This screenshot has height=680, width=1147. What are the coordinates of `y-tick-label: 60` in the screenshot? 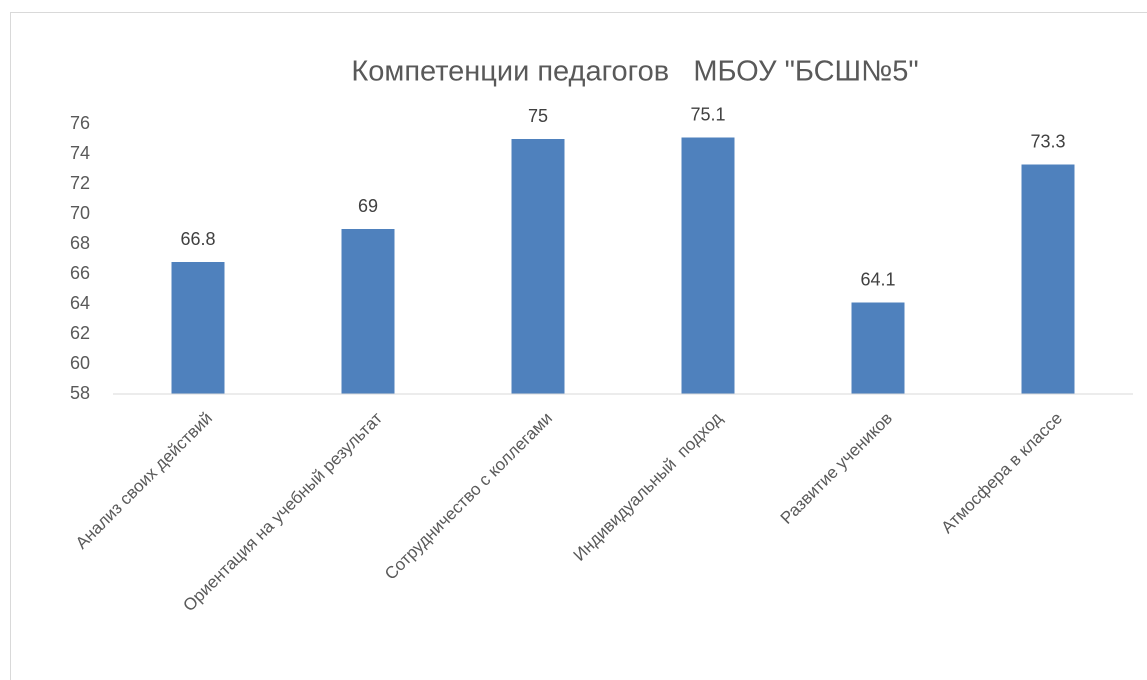 It's located at (80, 363).